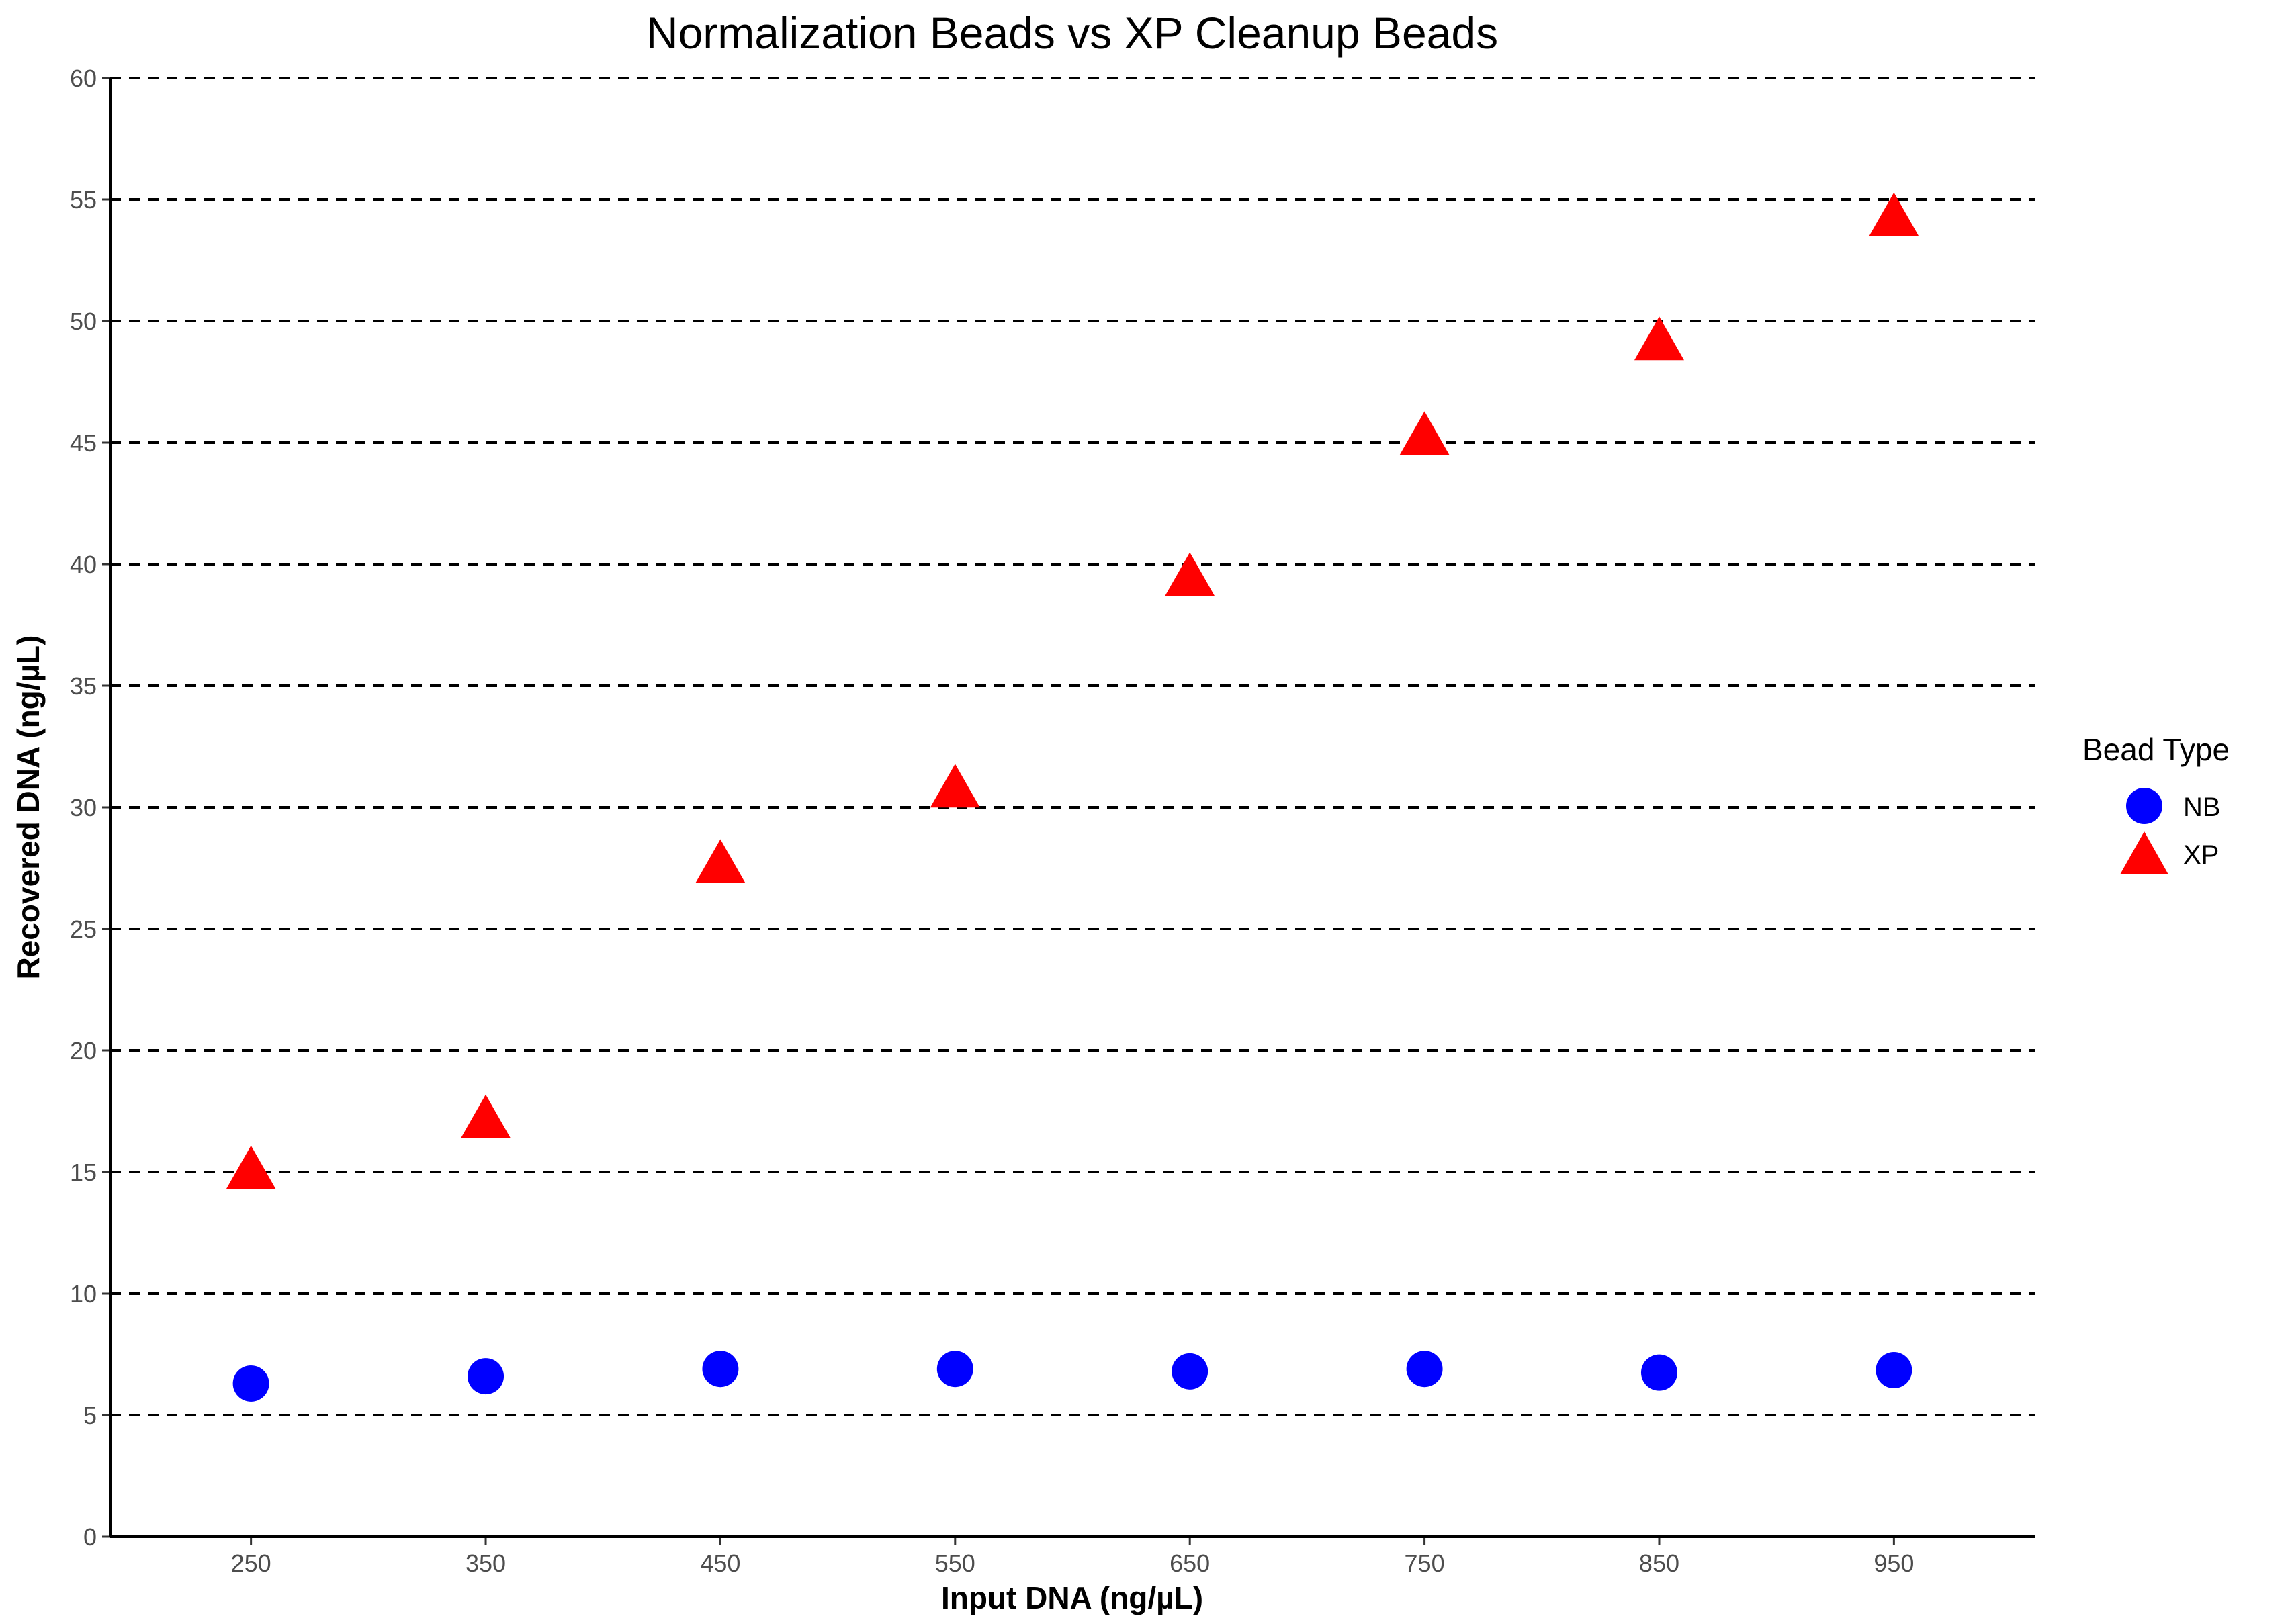 The height and width of the screenshot is (1624, 2288). I want to click on y-tick-label: 55, so click(83, 200).